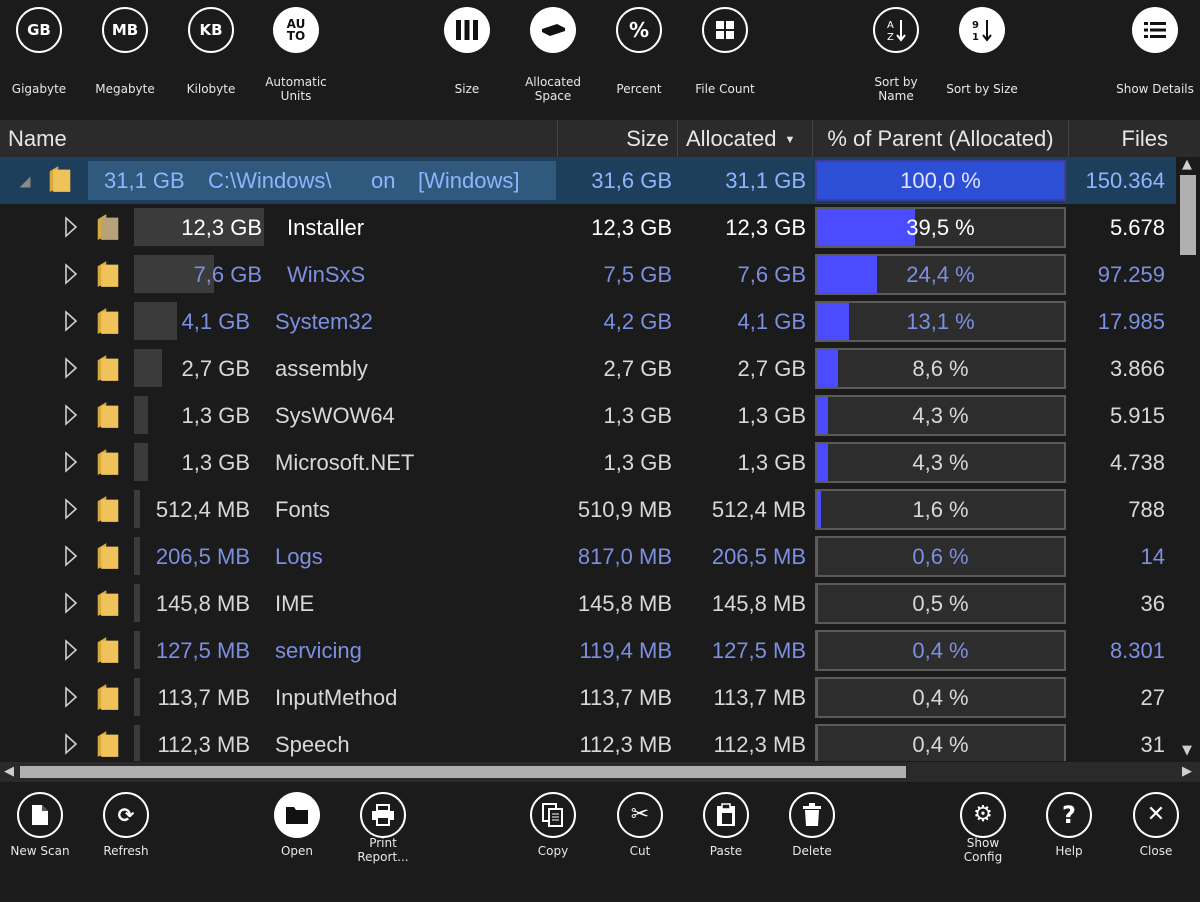  I want to click on gigabyte-label: Gigabyte, so click(39, 89).